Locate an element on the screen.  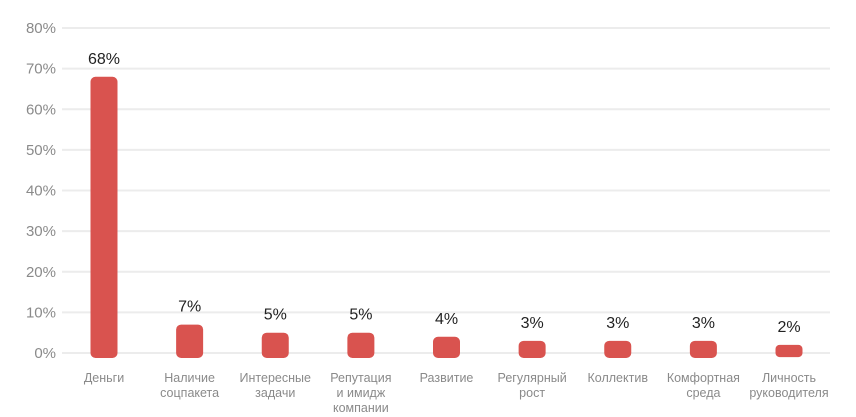
y-tick-label: 50% is located at coordinates (41, 150).